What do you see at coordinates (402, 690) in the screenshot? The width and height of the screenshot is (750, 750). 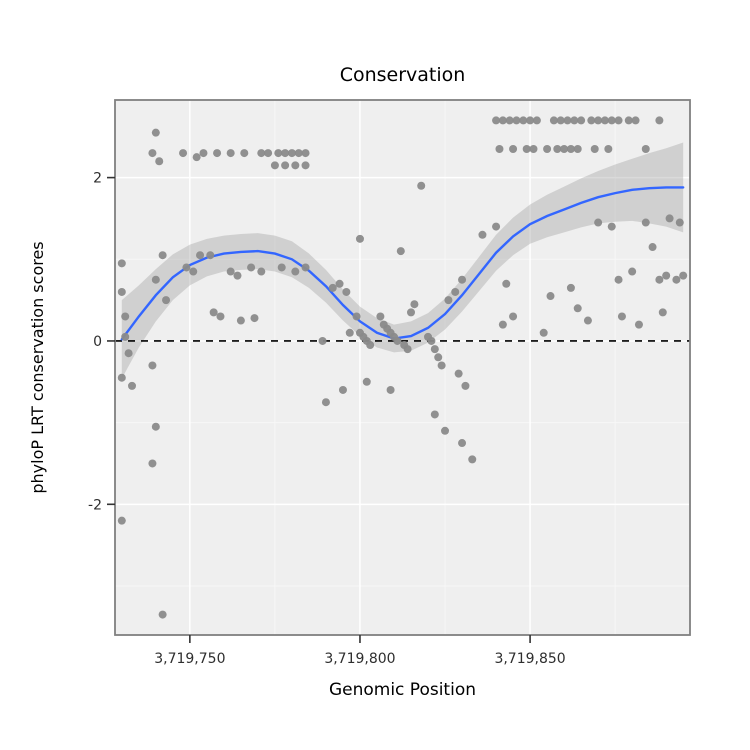 I see `x-axis-title: Genomic Position` at bounding box center [402, 690].